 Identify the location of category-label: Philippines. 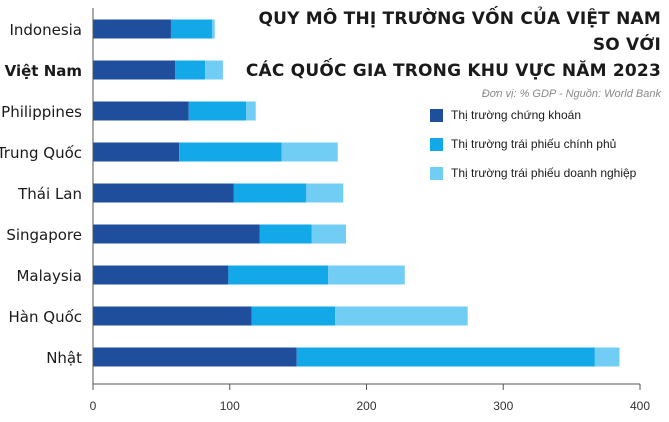
(41, 112).